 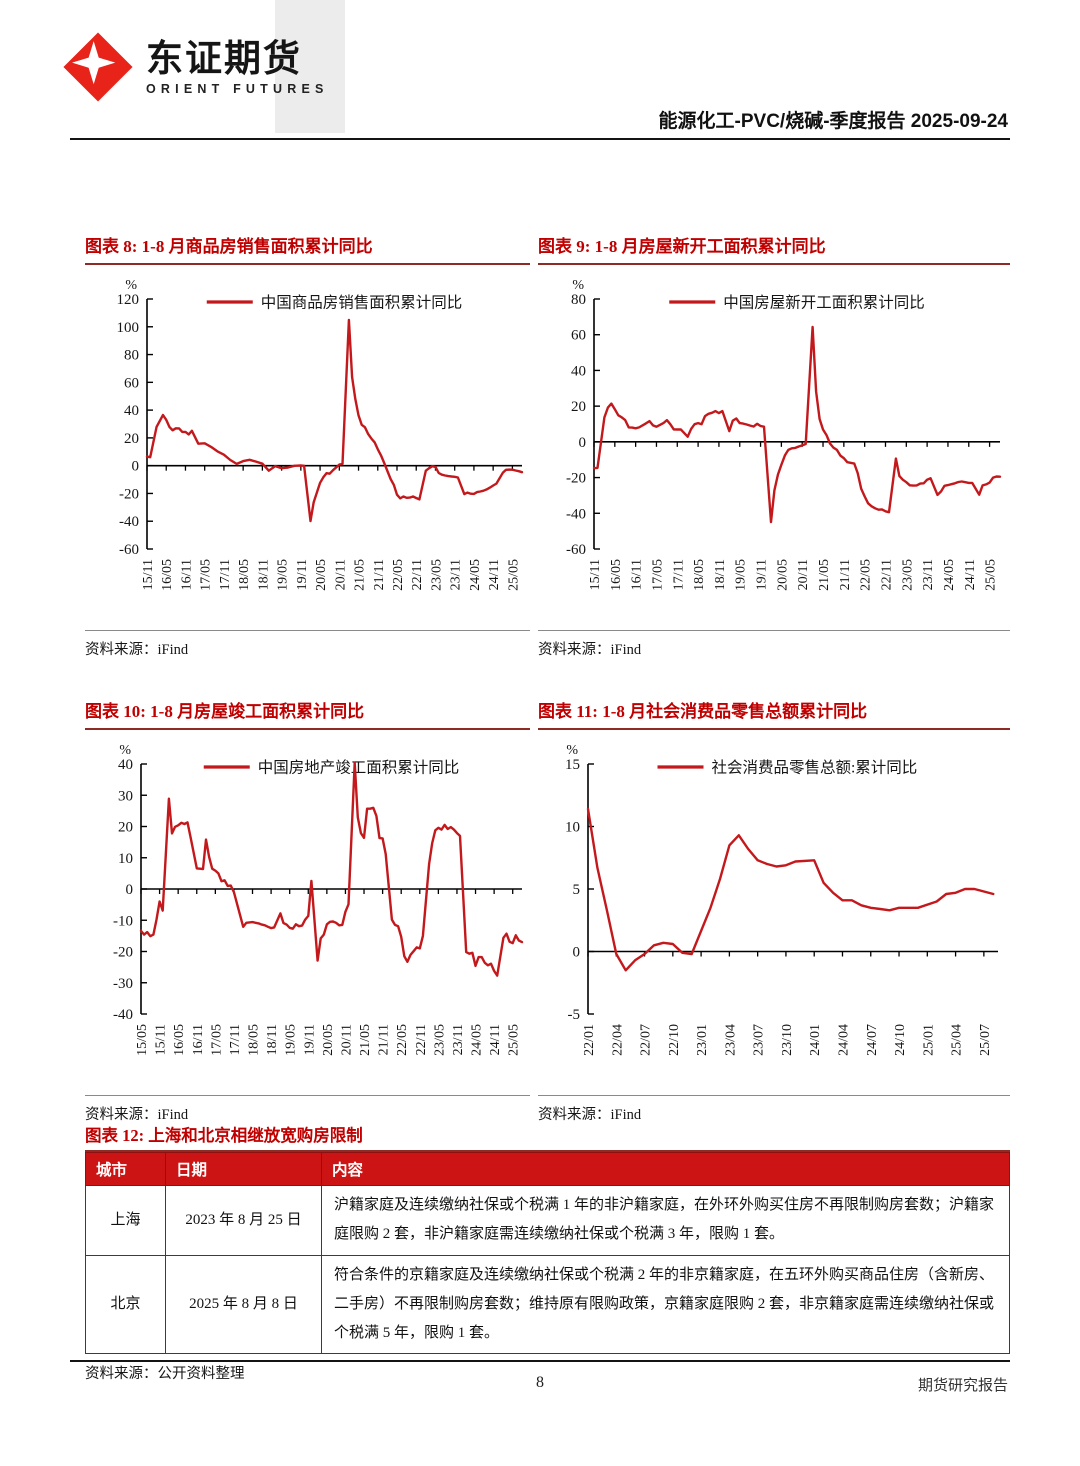 What do you see at coordinates (362, 303) in the screenshot?
I see `svg-text: 中国商品房销售面积累计同比` at bounding box center [362, 303].